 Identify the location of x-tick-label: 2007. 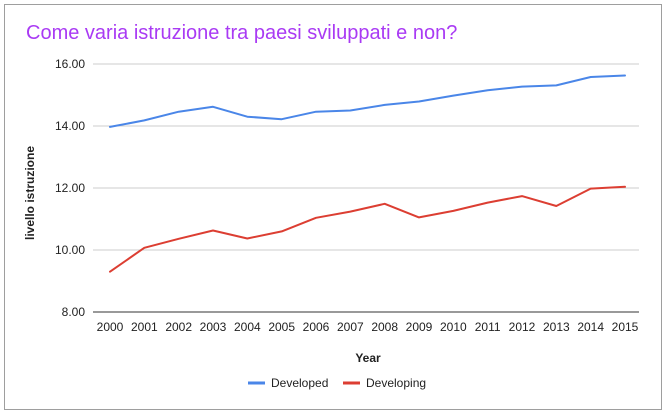
(350, 327).